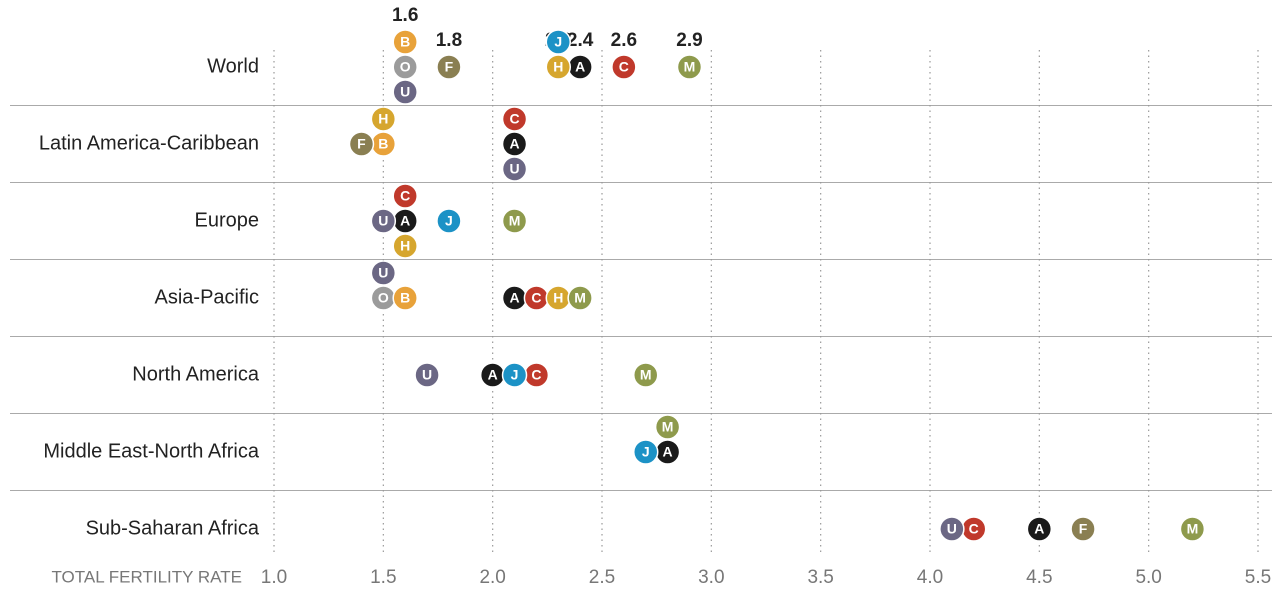 This screenshot has width=1284, height=590. What do you see at coordinates (405, 298) in the screenshot?
I see `dot-letter: B` at bounding box center [405, 298].